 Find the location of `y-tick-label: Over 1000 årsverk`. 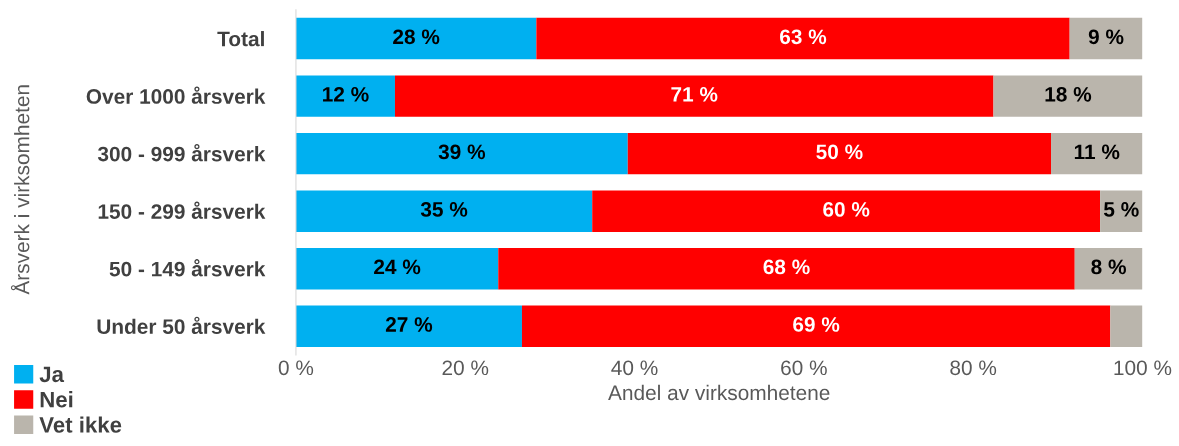

y-tick-label: Over 1000 årsverk is located at coordinates (176, 95).